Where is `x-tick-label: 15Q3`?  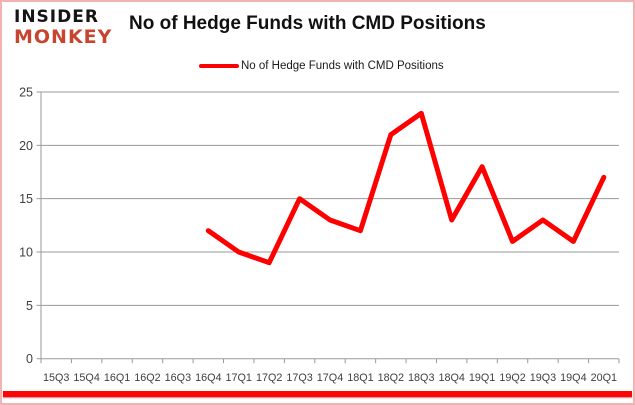
x-tick-label: 15Q3 is located at coordinates (56, 378).